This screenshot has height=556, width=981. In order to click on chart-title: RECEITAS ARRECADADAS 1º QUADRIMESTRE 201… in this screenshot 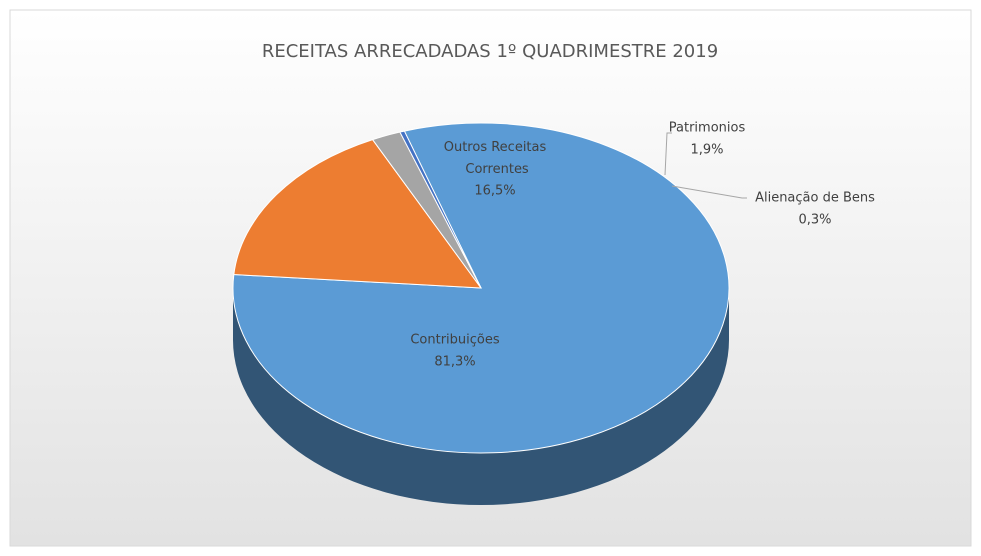, I will do `click(490, 51)`.